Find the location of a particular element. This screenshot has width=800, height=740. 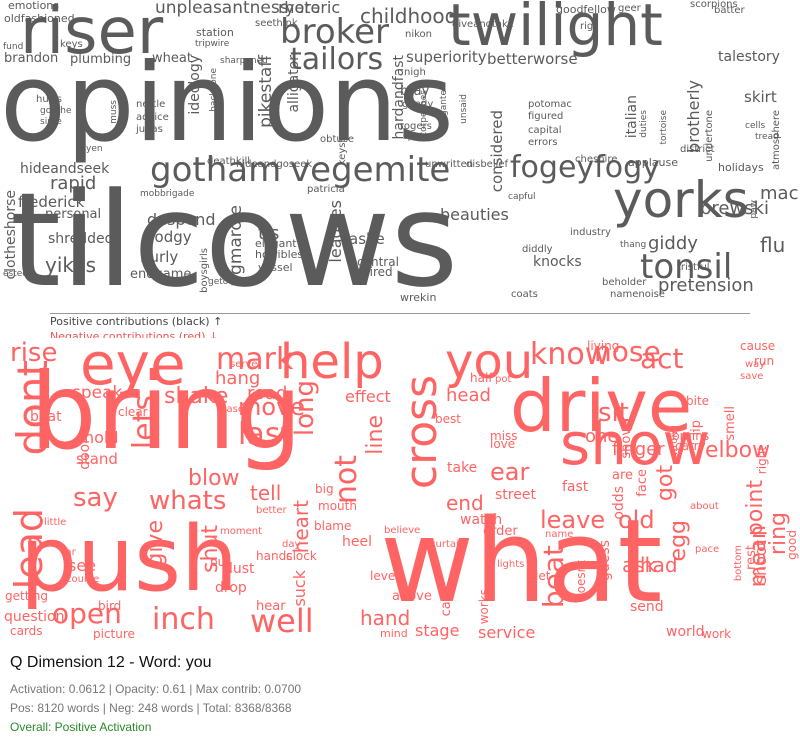

negative-word-92: hear is located at coordinates (271, 606).